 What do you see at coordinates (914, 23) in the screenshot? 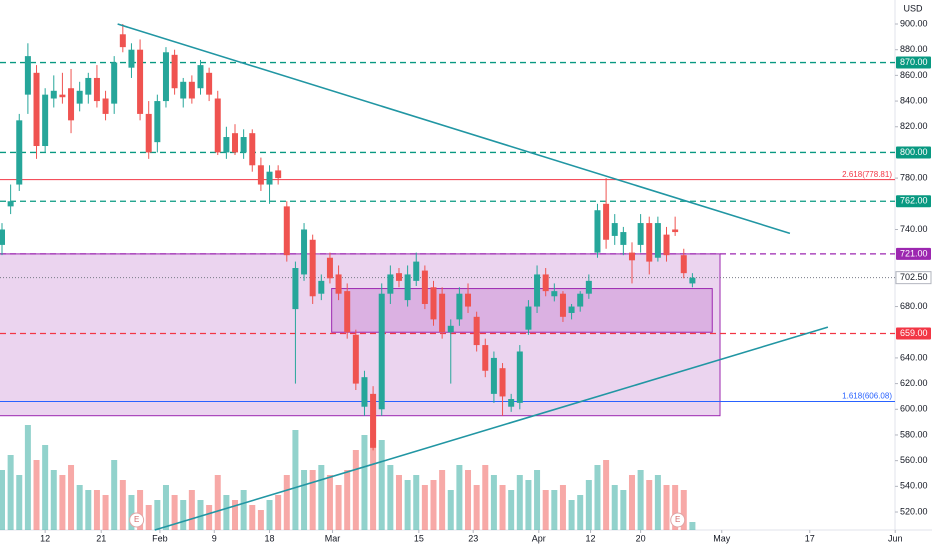
I see `y-tick-label: 900.00` at bounding box center [914, 23].